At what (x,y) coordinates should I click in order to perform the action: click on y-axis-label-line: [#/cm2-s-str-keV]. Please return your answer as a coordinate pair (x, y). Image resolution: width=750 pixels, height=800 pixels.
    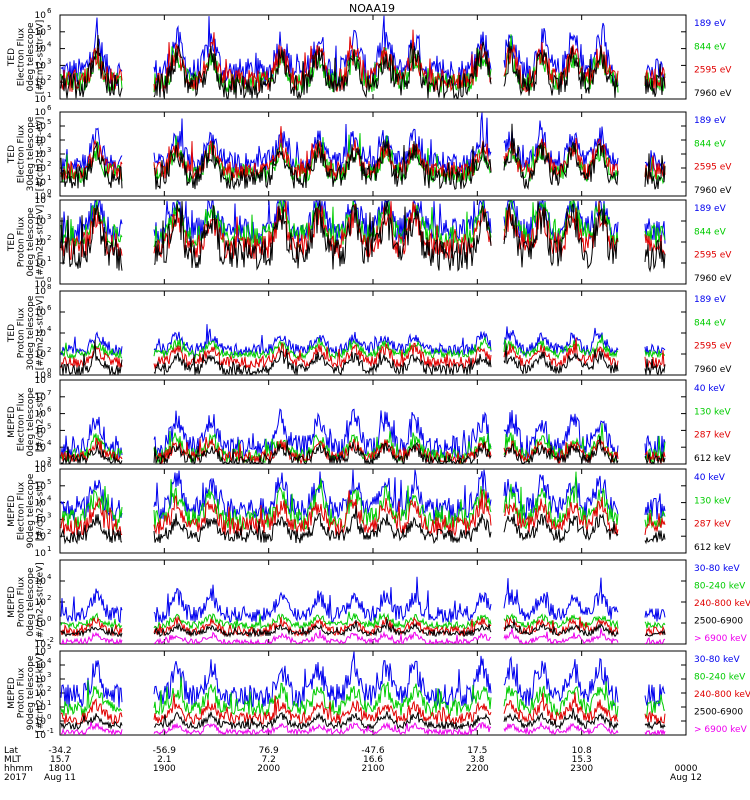
    Looking at the image, I should click on (41, 601).